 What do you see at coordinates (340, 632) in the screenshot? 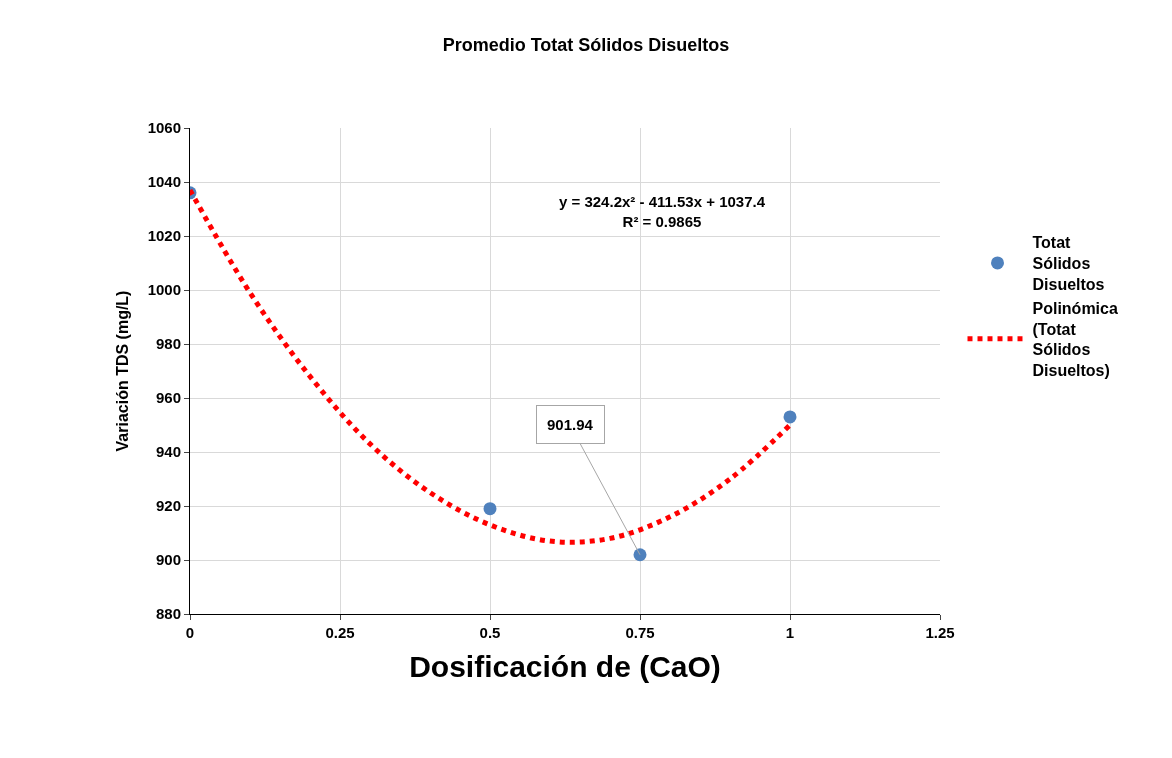
I see `x-tick-label: 0.25` at bounding box center [340, 632].